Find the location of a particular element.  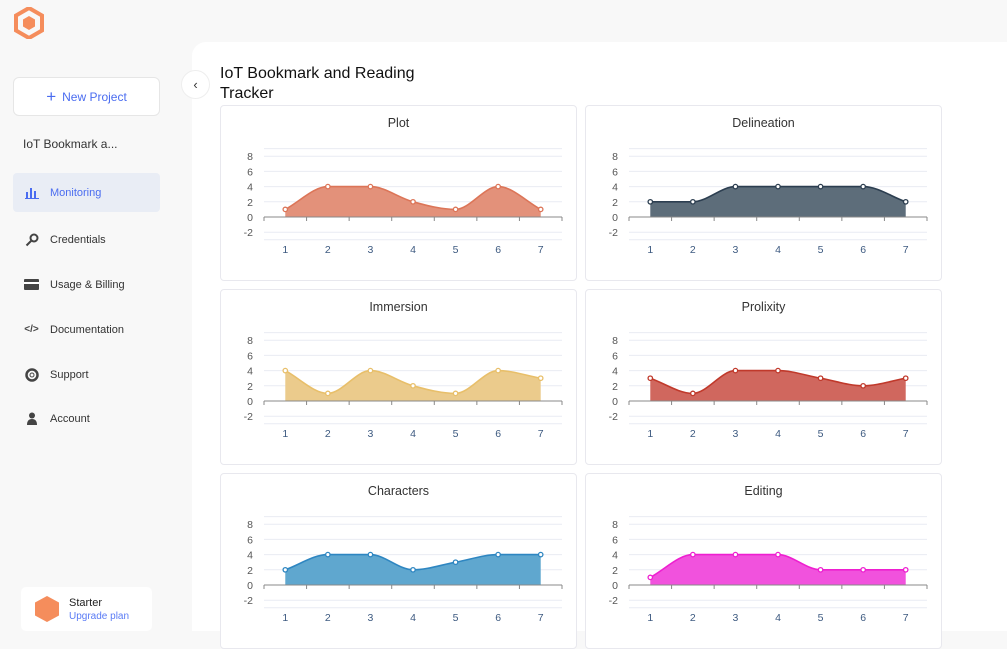

plus-icon: + is located at coordinates (51, 96).